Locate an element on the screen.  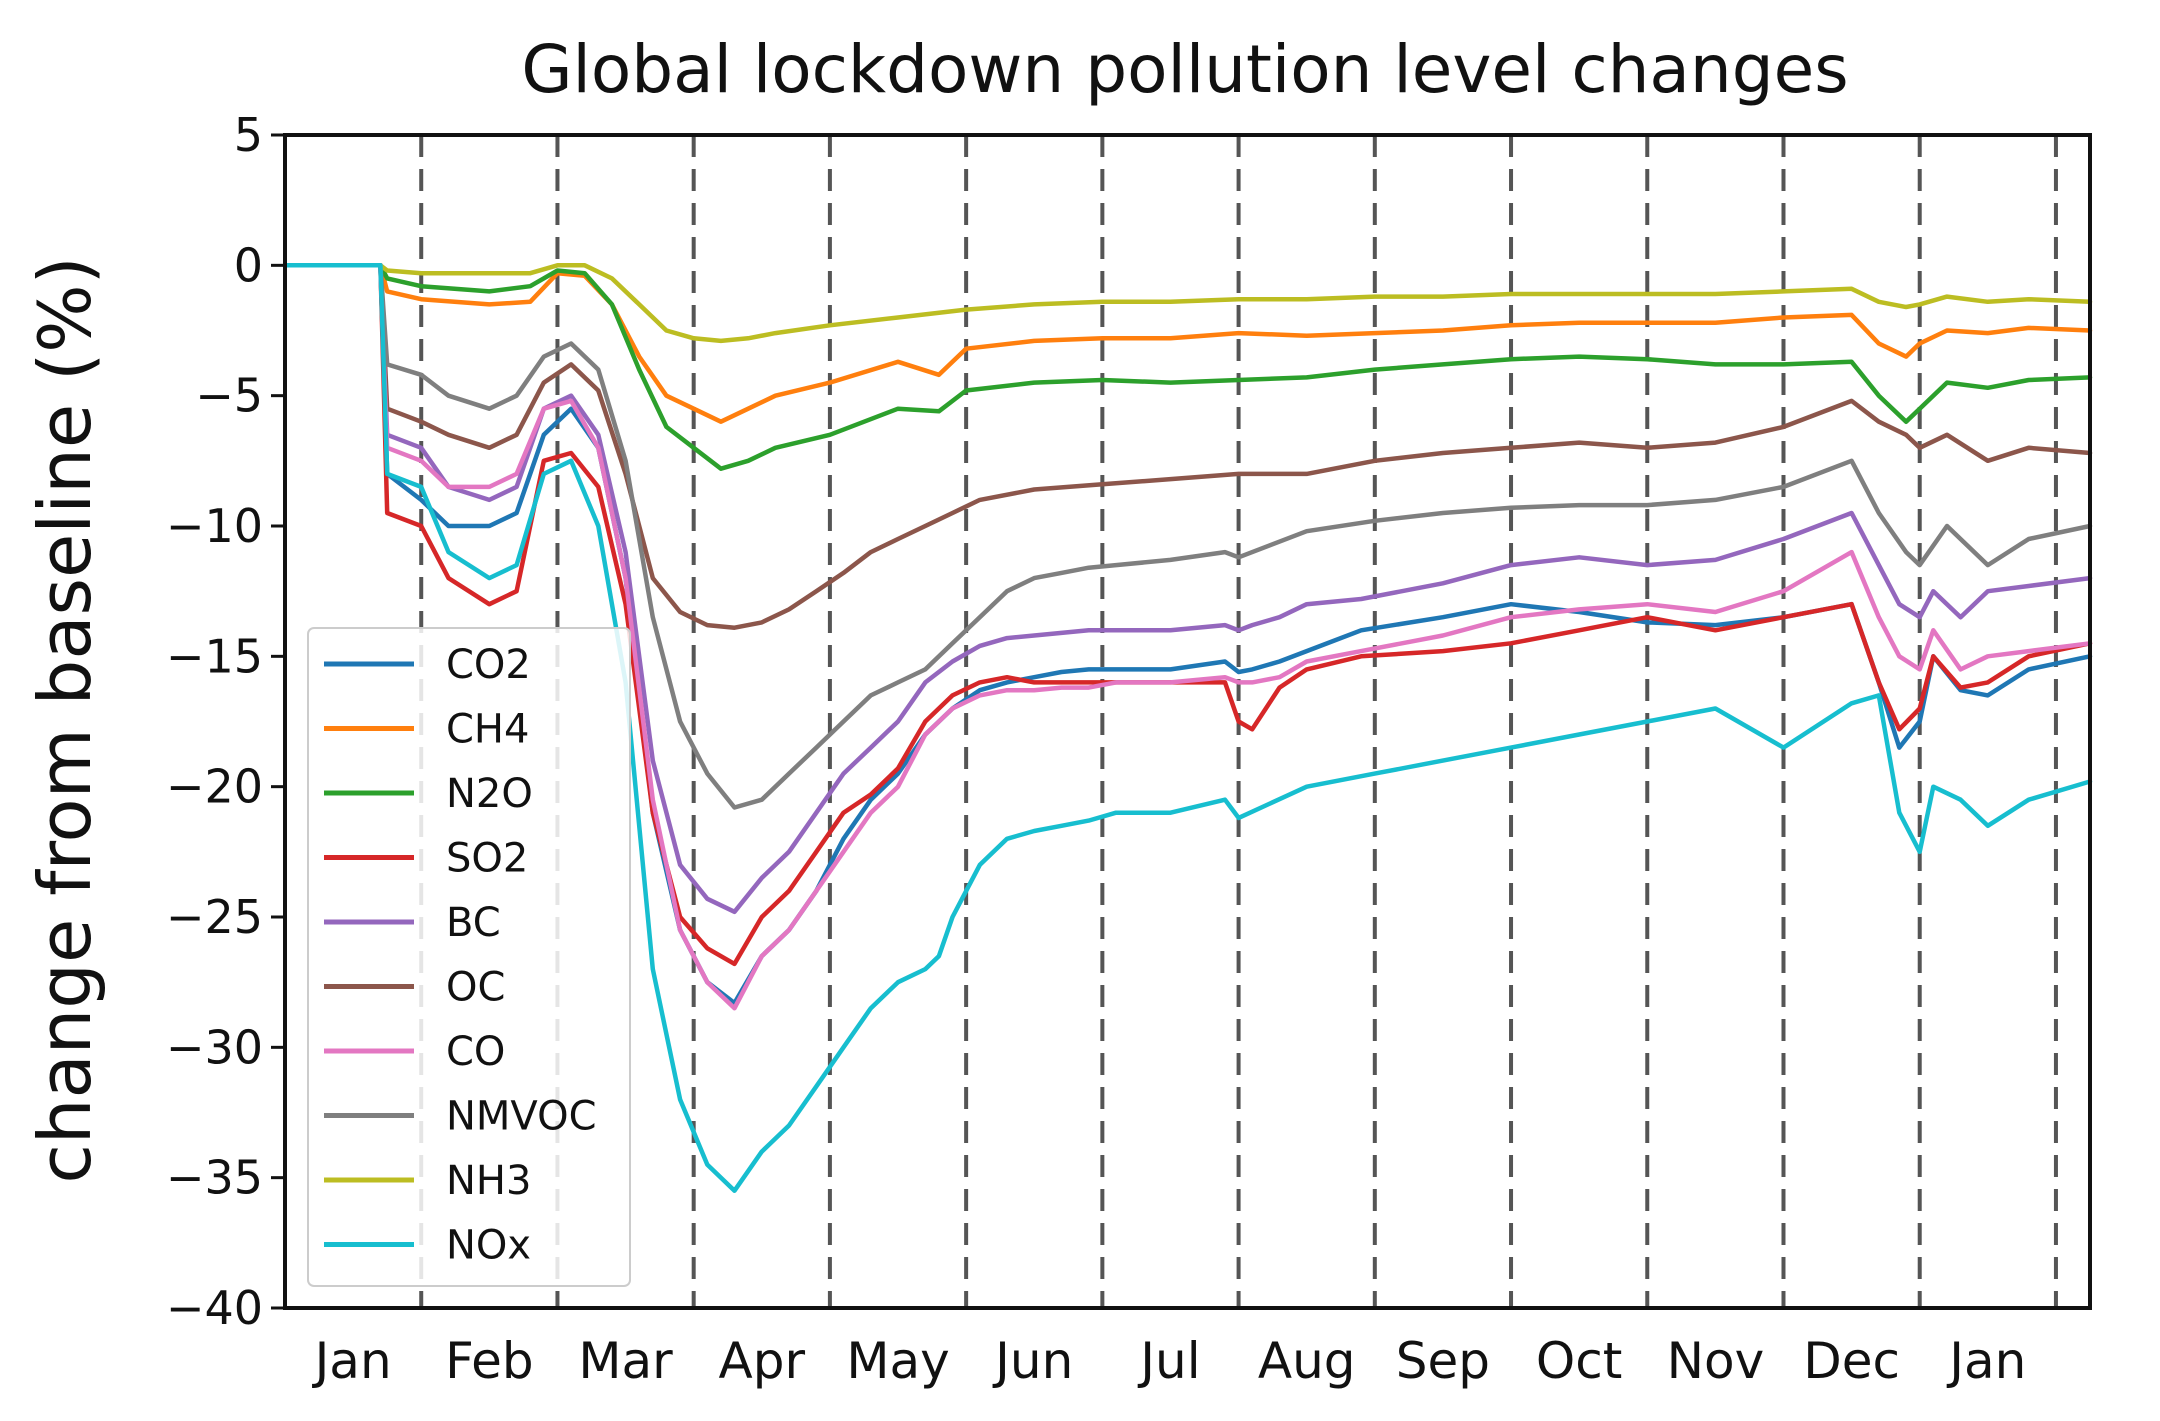
series-line-ch4 is located at coordinates (1187, 343).